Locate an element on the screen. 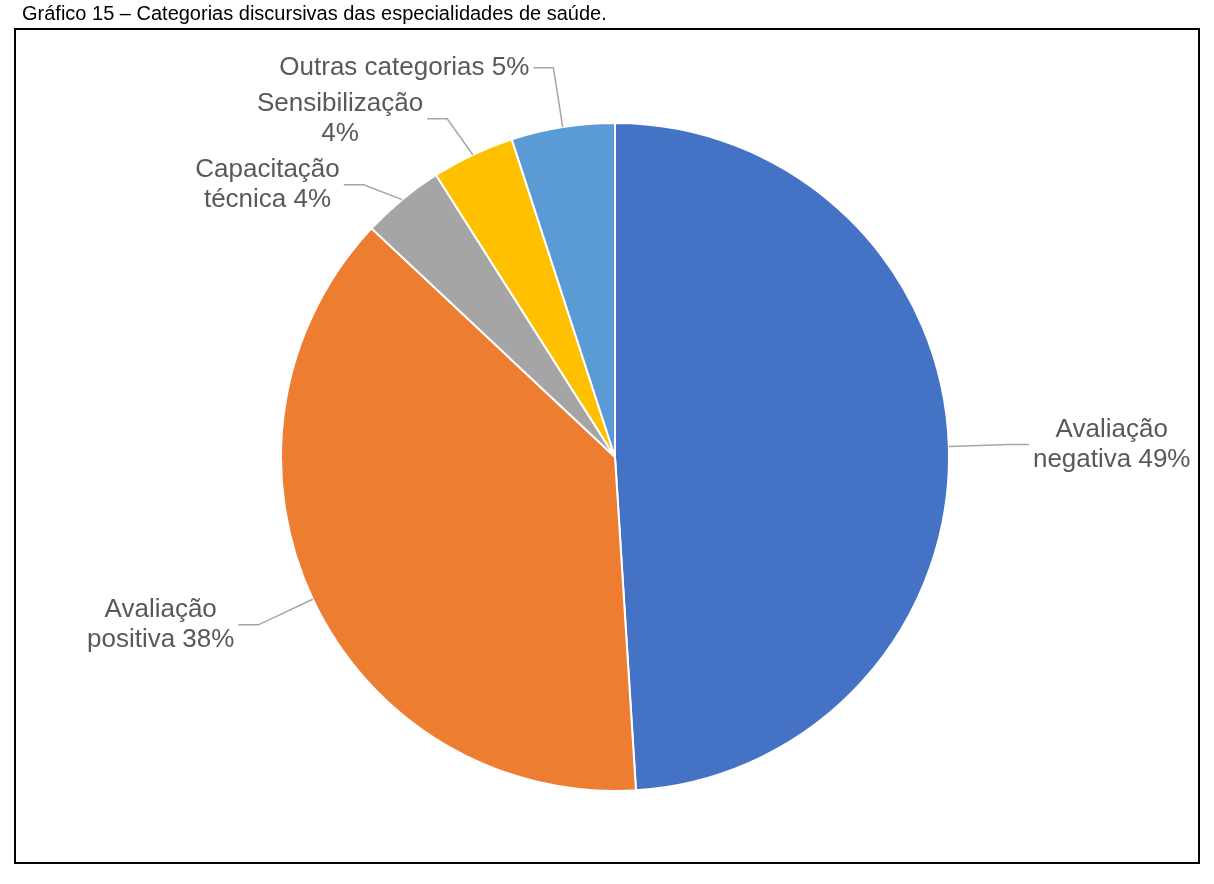 The height and width of the screenshot is (884, 1214). data-label: 4% is located at coordinates (340, 131).